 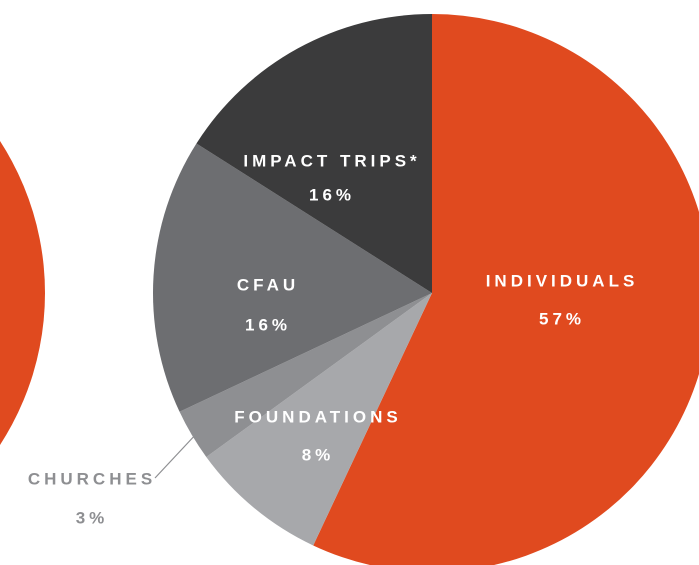 What do you see at coordinates (268, 284) in the screenshot?
I see `slice-label: CFAU` at bounding box center [268, 284].